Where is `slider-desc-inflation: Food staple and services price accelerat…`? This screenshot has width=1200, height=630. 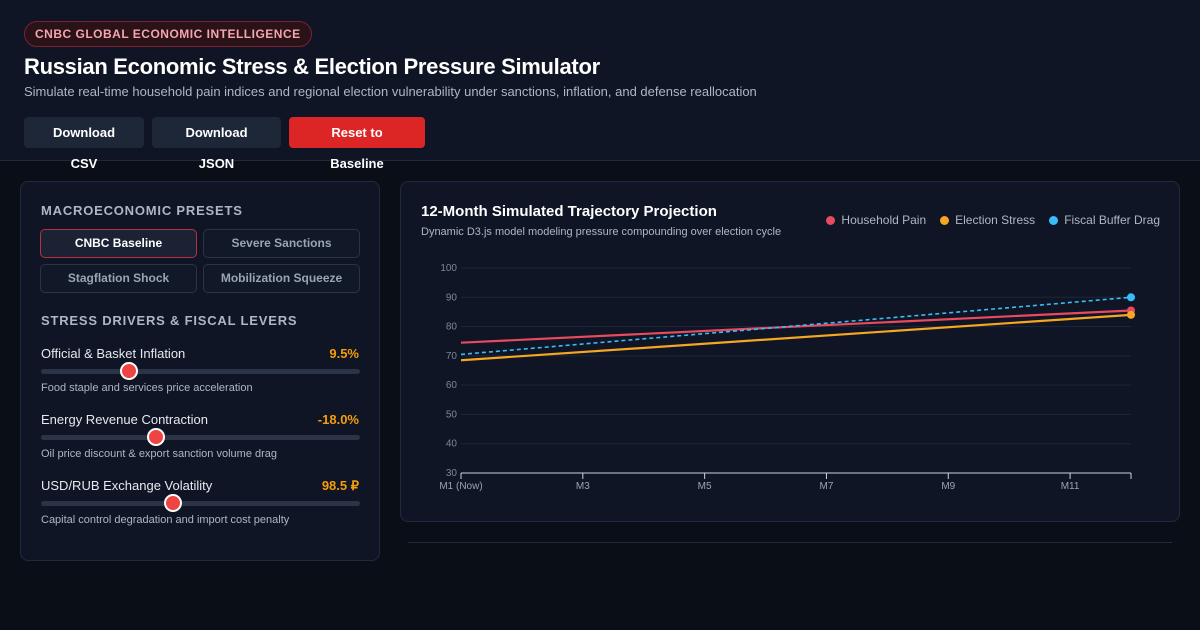 slider-desc-inflation: Food staple and services price accelerat… is located at coordinates (147, 388).